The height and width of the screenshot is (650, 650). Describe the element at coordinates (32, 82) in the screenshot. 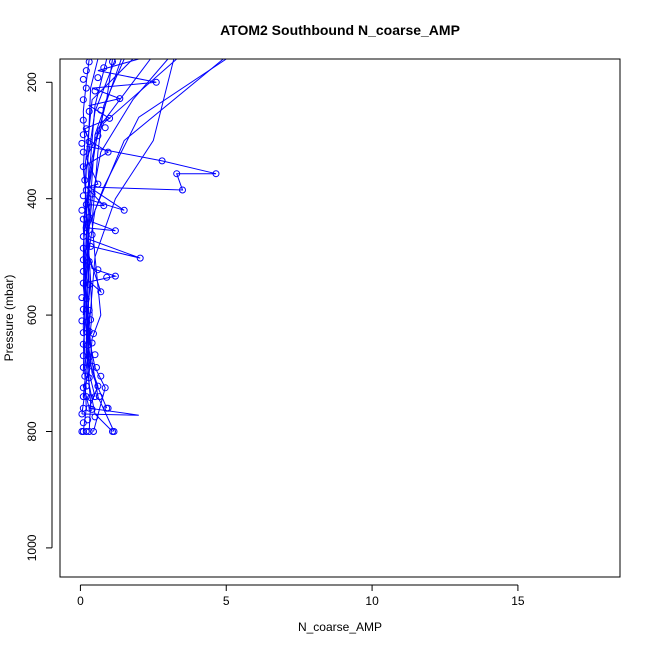

I see `y-tick-label: 200` at that location.